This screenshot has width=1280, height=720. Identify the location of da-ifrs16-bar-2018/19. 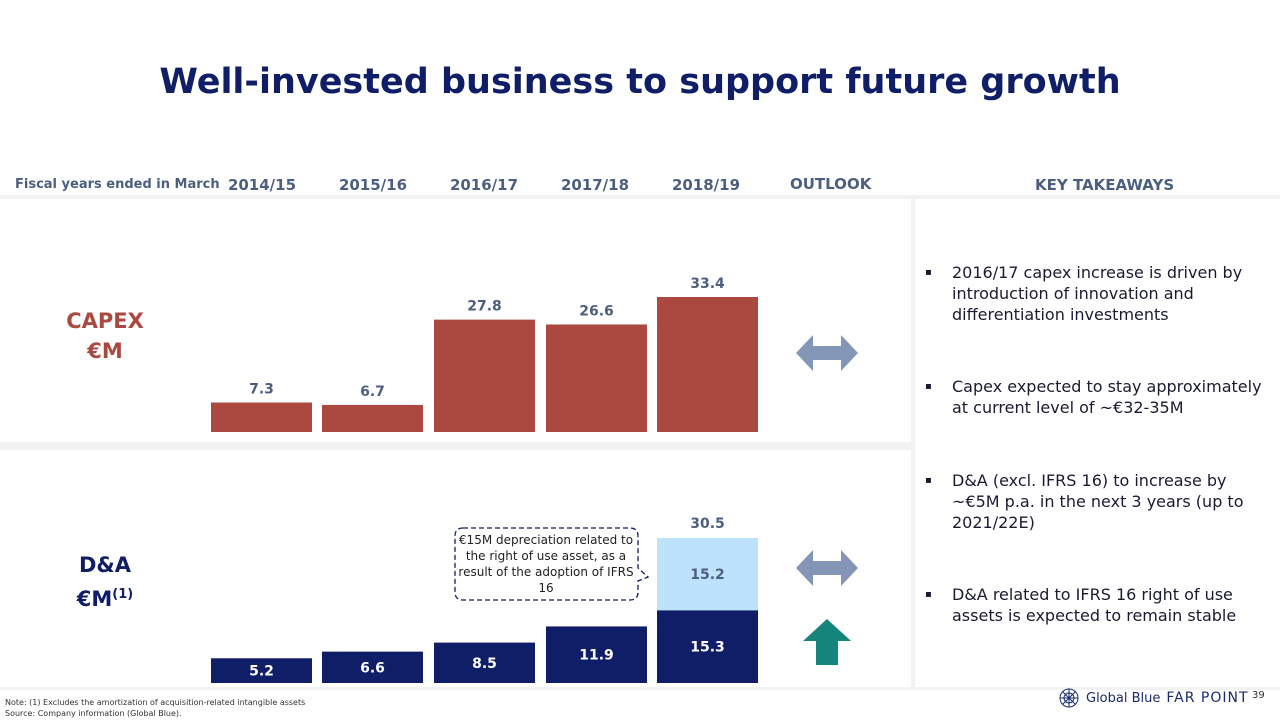
(707, 574).